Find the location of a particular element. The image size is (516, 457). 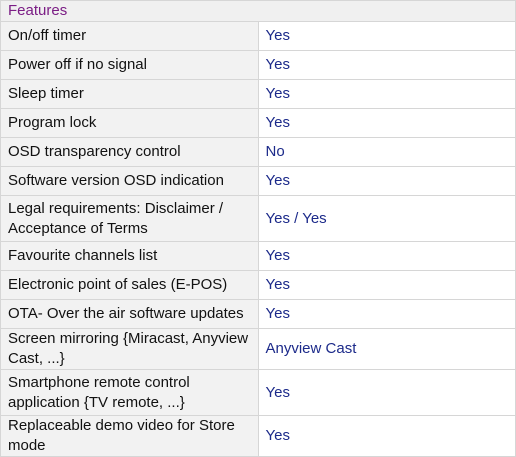

table-row: Electronic point of sales (E-POS) Yes is located at coordinates (258, 285).